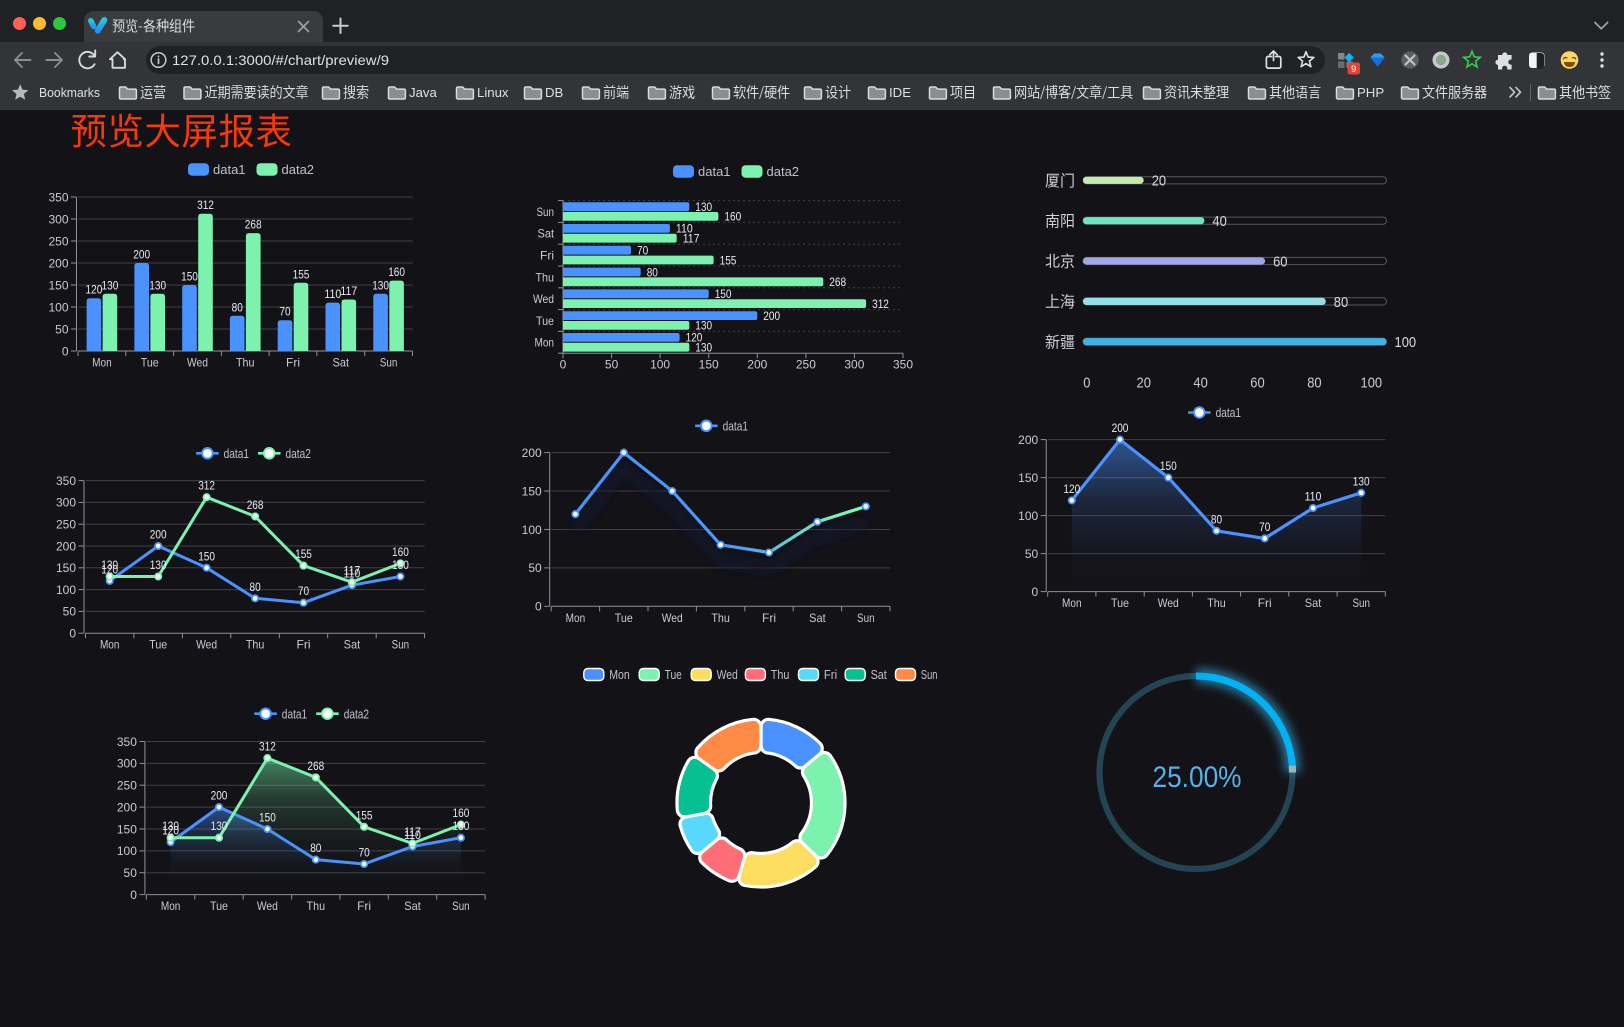 Image resolution: width=1624 pixels, height=1027 pixels. I want to click on svg-text: IDE, so click(900, 92).